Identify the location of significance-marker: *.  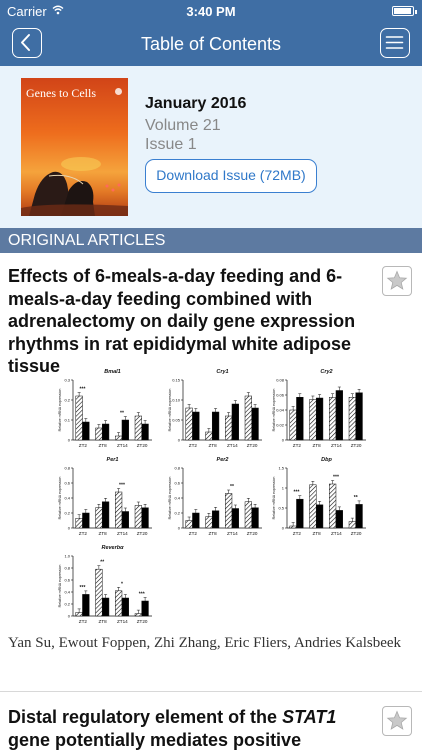
(122, 584).